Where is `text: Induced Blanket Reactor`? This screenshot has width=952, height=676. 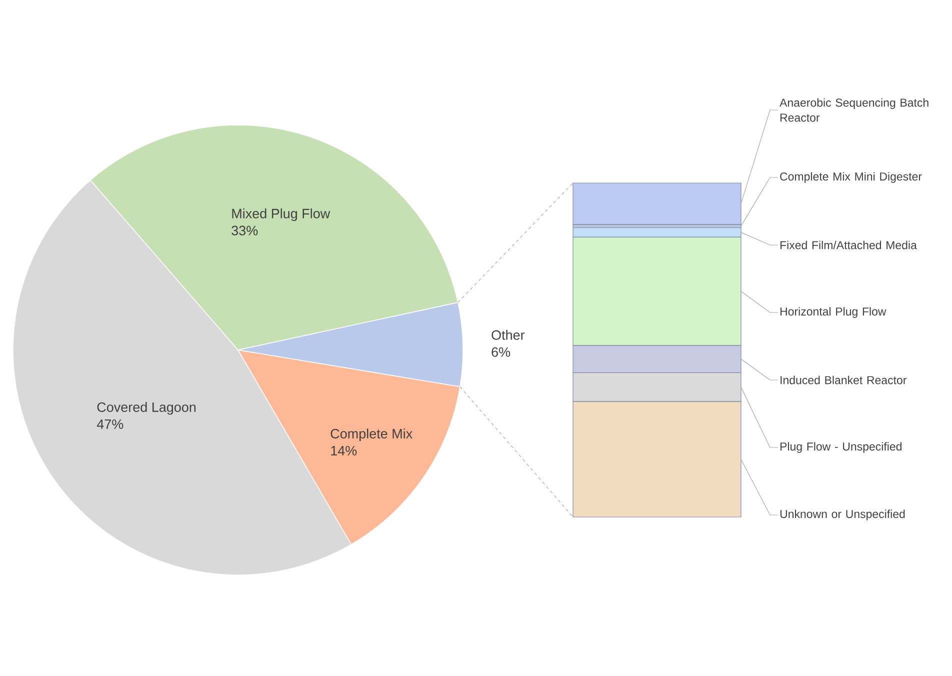 text: Induced Blanket Reactor is located at coordinates (843, 380).